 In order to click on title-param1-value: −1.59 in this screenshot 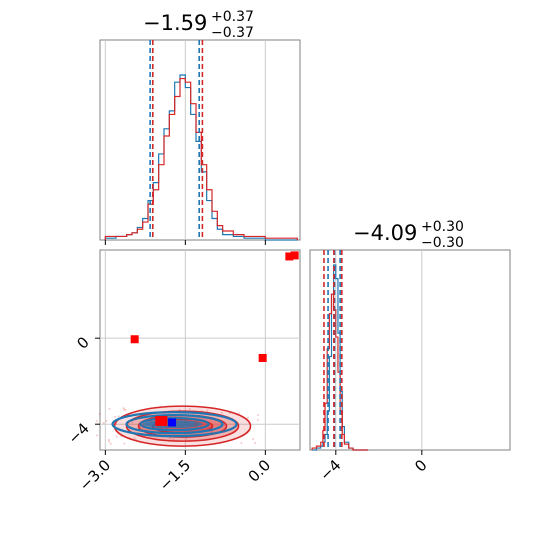, I will do `click(175, 23)`.